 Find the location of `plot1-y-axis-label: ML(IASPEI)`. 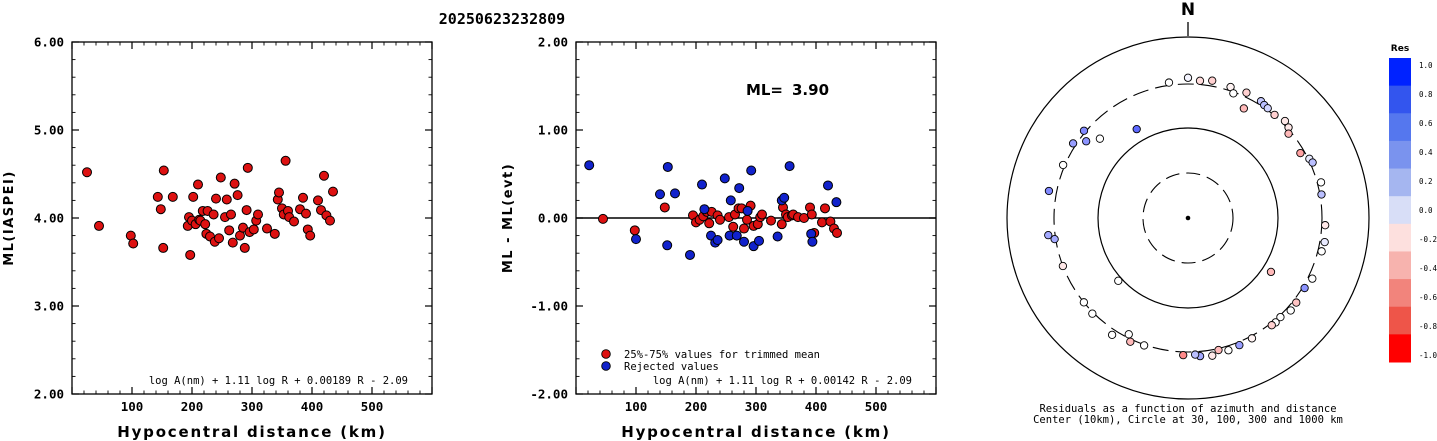

plot1-y-axis-label: ML(IASPEI) is located at coordinates (9, 218).